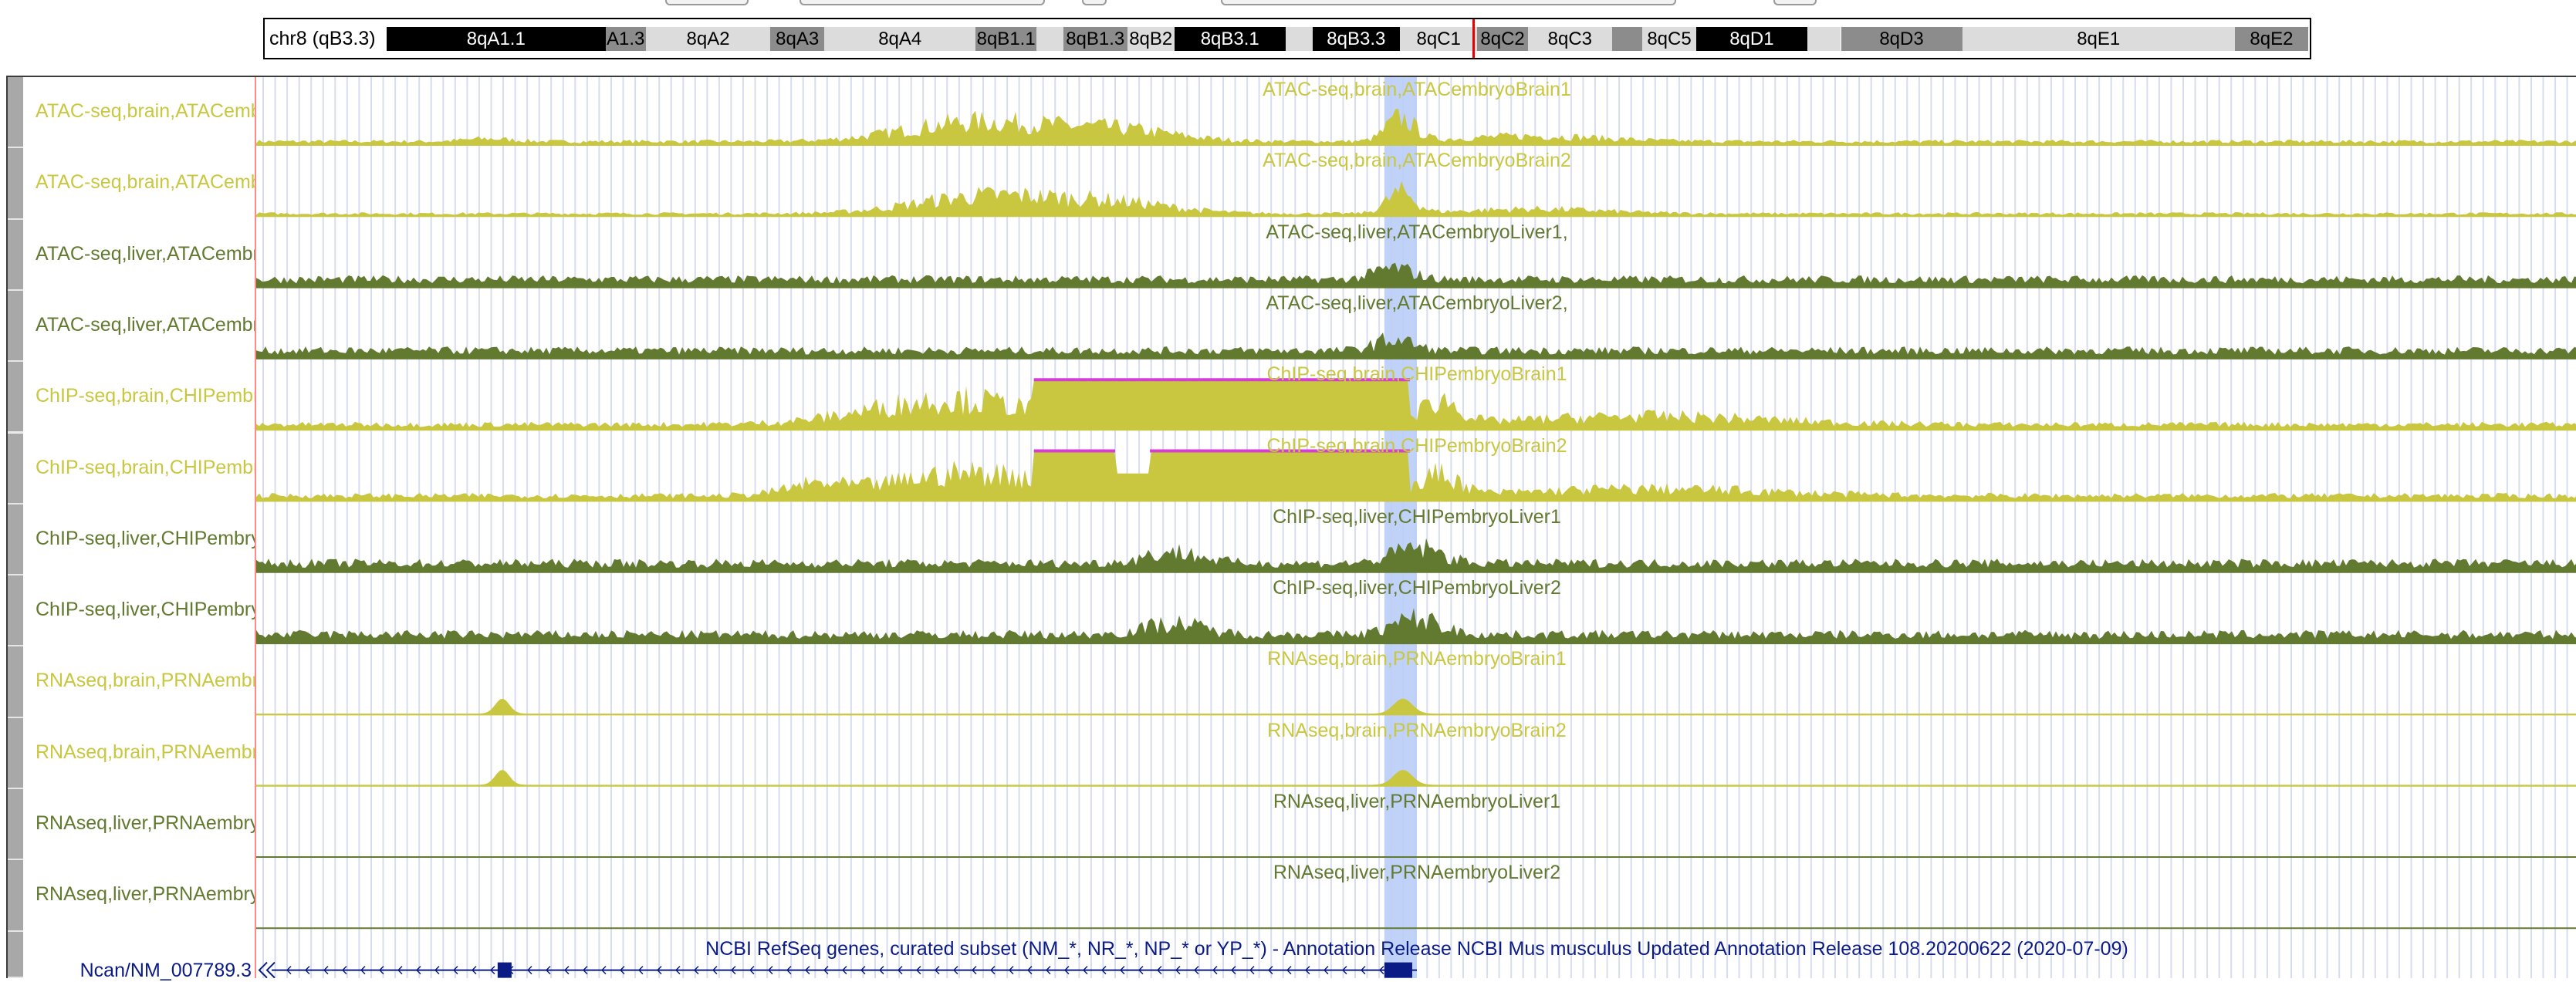 This screenshot has width=2576, height=982. What do you see at coordinates (1901, 39) in the screenshot?
I see `ideogram-band-19: 8qD3` at bounding box center [1901, 39].